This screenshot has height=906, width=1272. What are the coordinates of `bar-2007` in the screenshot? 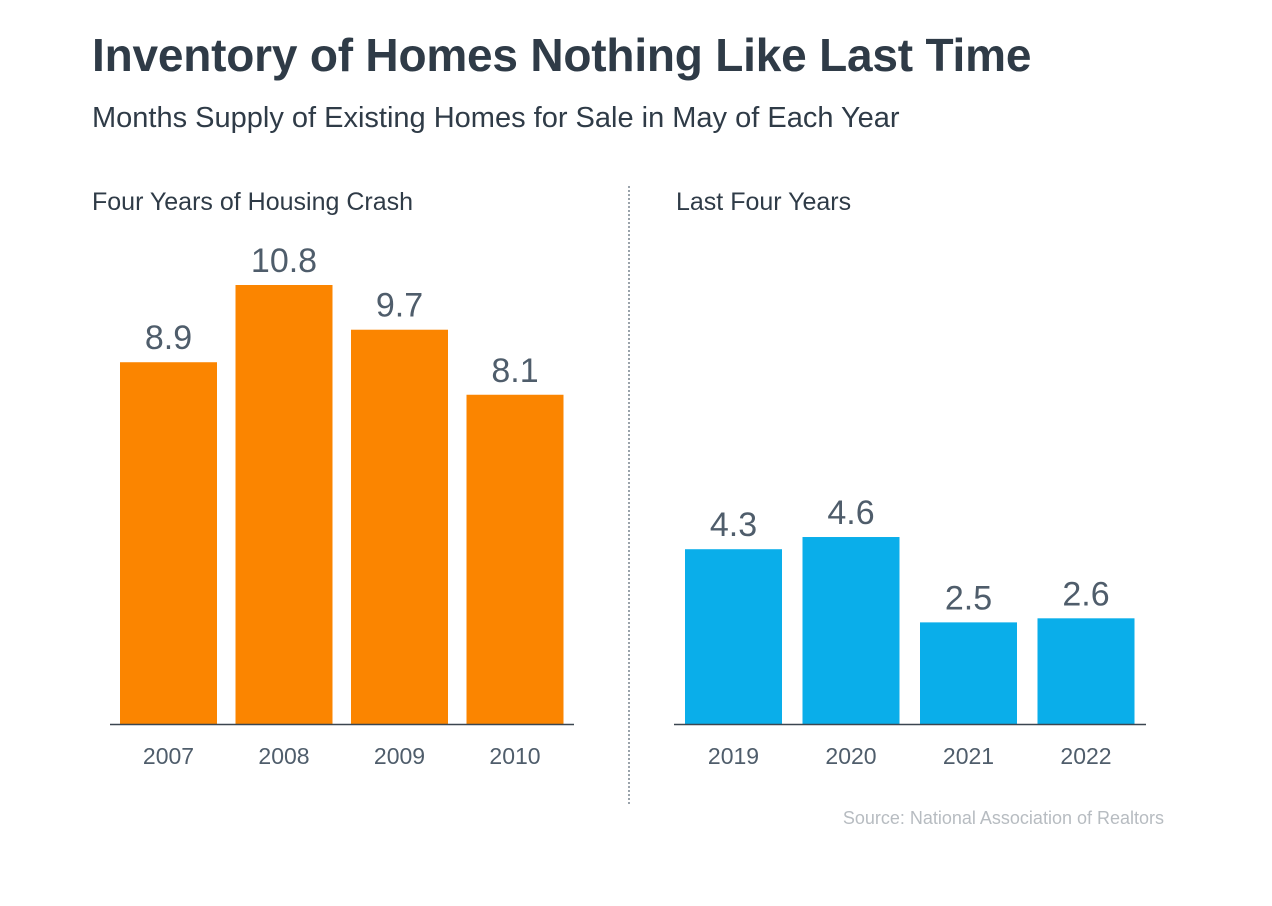 It's located at (168, 543).